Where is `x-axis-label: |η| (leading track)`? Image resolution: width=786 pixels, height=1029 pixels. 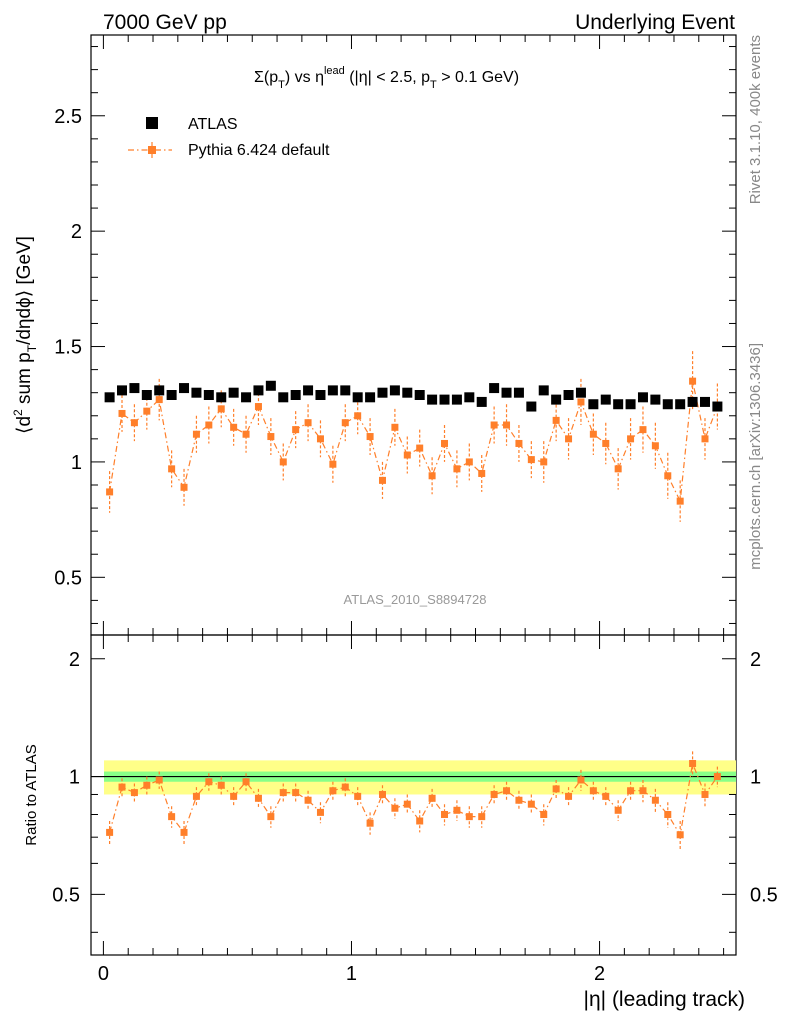 x-axis-label: |η| (leading track) is located at coordinates (664, 999).